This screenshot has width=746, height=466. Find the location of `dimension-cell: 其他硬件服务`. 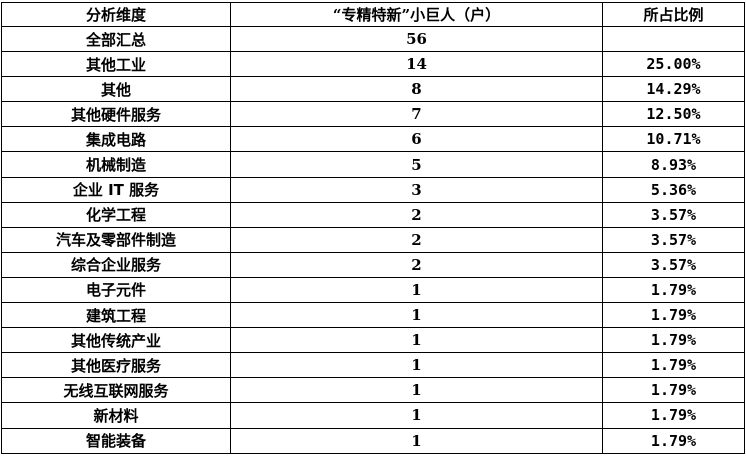

dimension-cell: 其他硬件服务 is located at coordinates (116, 114).